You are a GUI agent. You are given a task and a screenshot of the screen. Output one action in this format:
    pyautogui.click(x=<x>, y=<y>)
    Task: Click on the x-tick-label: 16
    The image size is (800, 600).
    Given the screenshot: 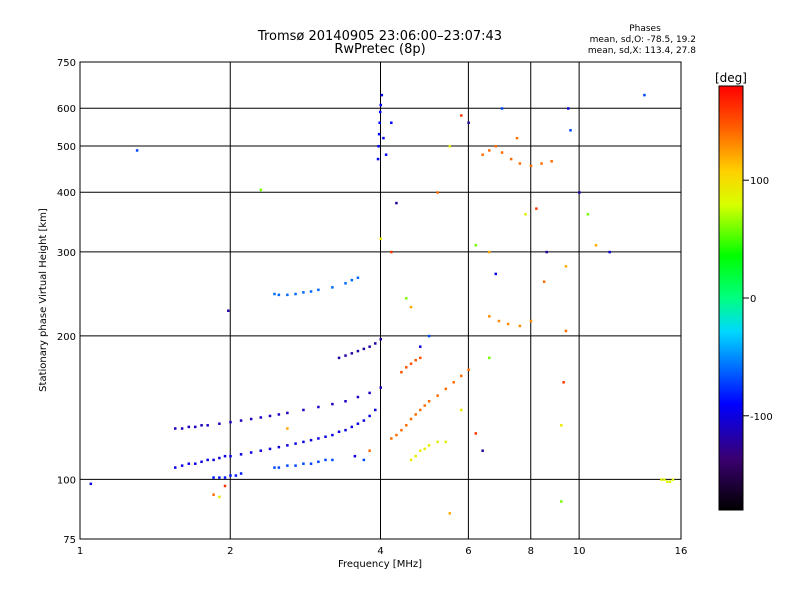 What is the action you would take?
    pyautogui.click(x=681, y=551)
    